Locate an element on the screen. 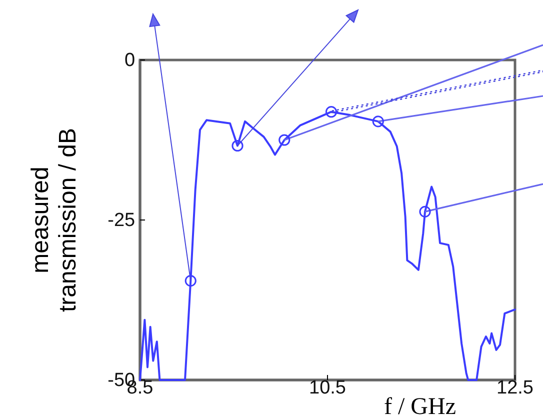  x-tick-label: 10.5 is located at coordinates (327, 387).